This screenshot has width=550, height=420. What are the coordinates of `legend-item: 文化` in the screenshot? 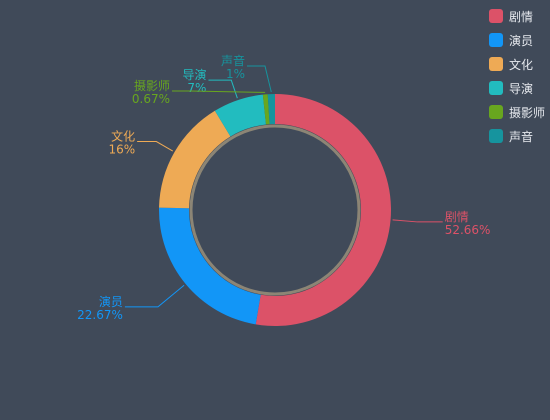 It's located at (516, 64).